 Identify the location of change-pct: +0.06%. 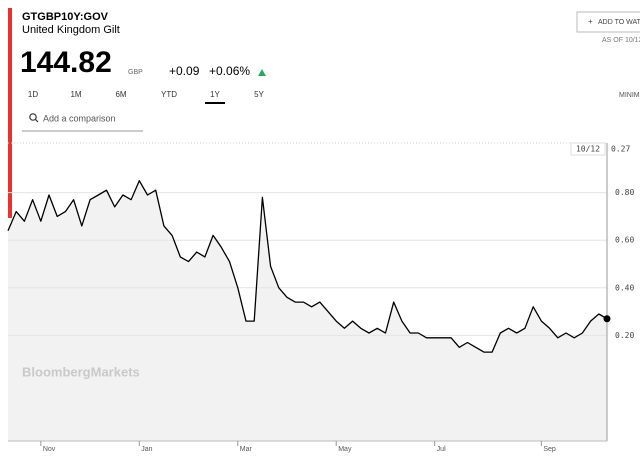
(229, 71).